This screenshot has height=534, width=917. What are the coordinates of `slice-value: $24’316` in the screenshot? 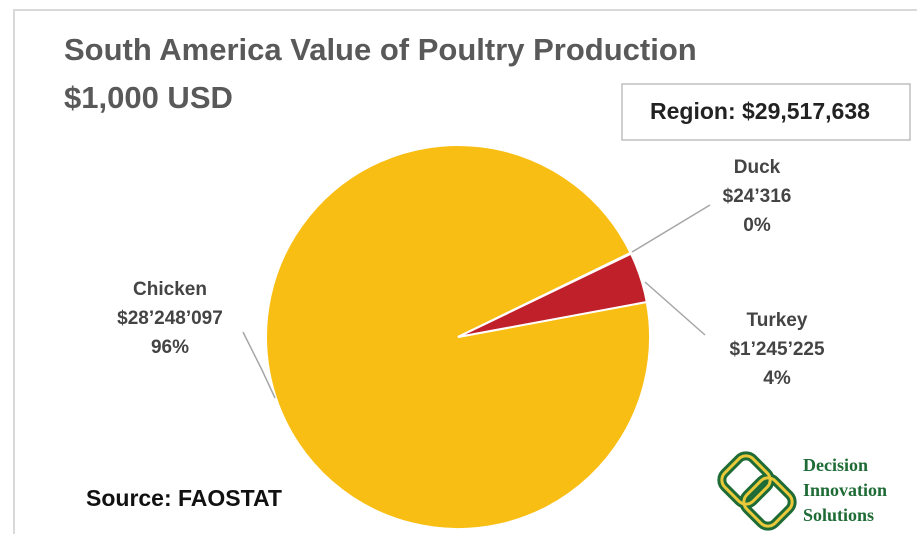 It's located at (757, 196).